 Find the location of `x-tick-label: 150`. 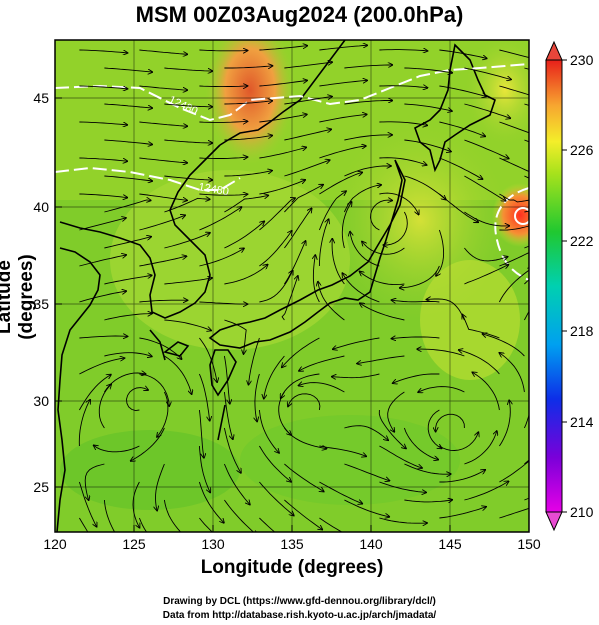

x-tick-label: 150 is located at coordinates (529, 544).